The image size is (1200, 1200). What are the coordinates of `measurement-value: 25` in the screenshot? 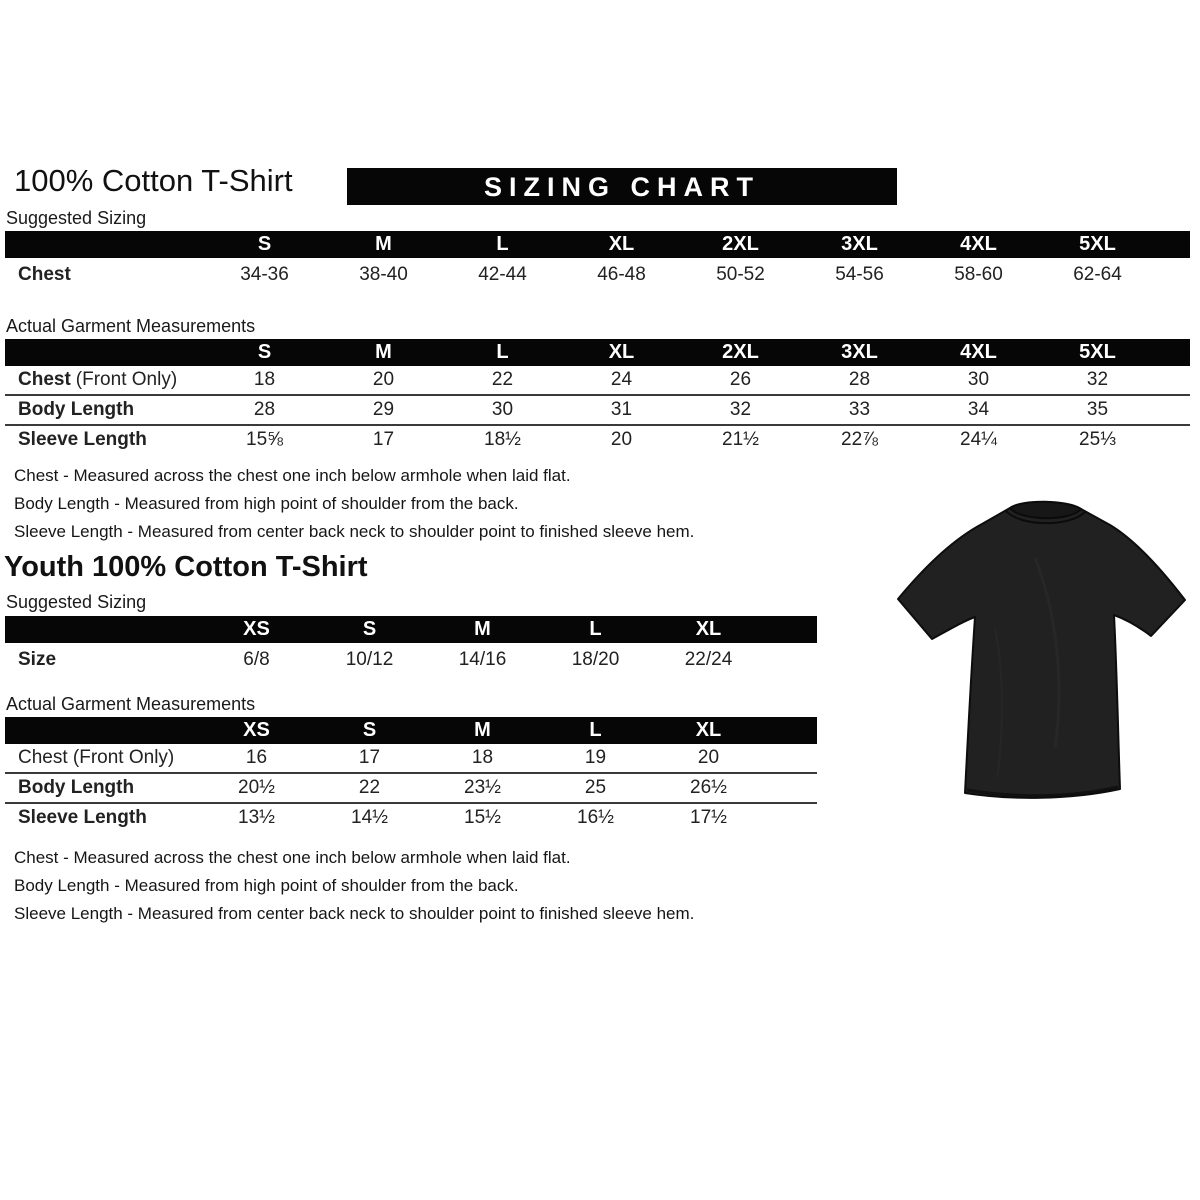 It's located at (595, 787).